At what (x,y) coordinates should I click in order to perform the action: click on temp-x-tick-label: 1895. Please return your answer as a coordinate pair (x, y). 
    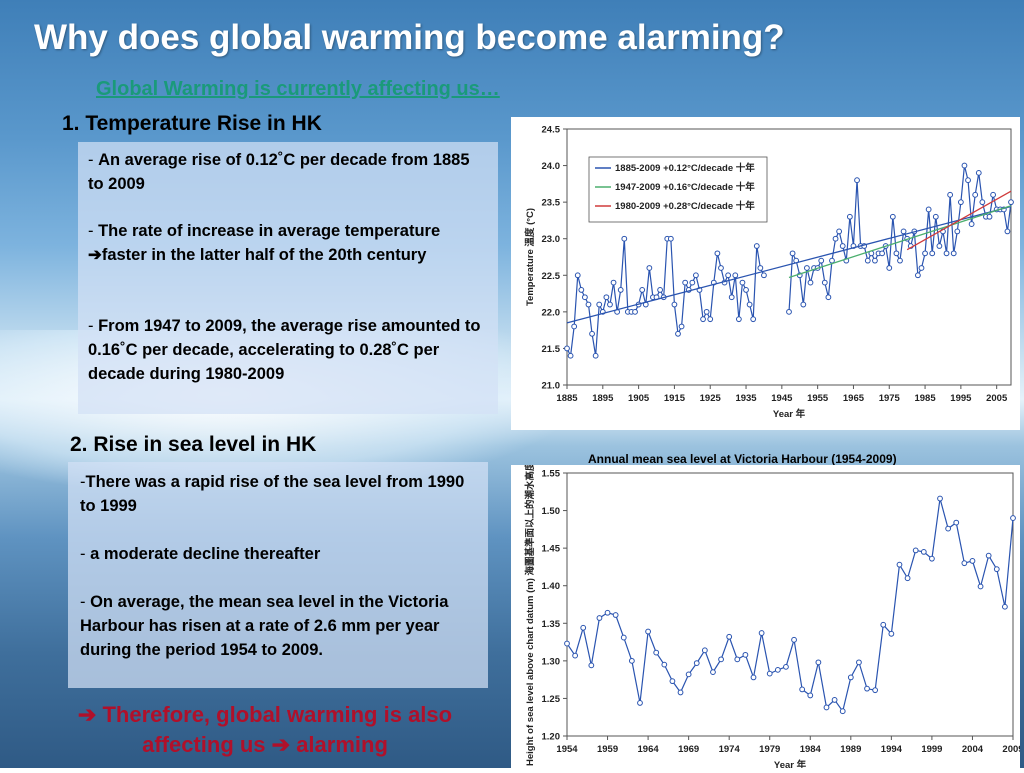
    Looking at the image, I should click on (603, 398).